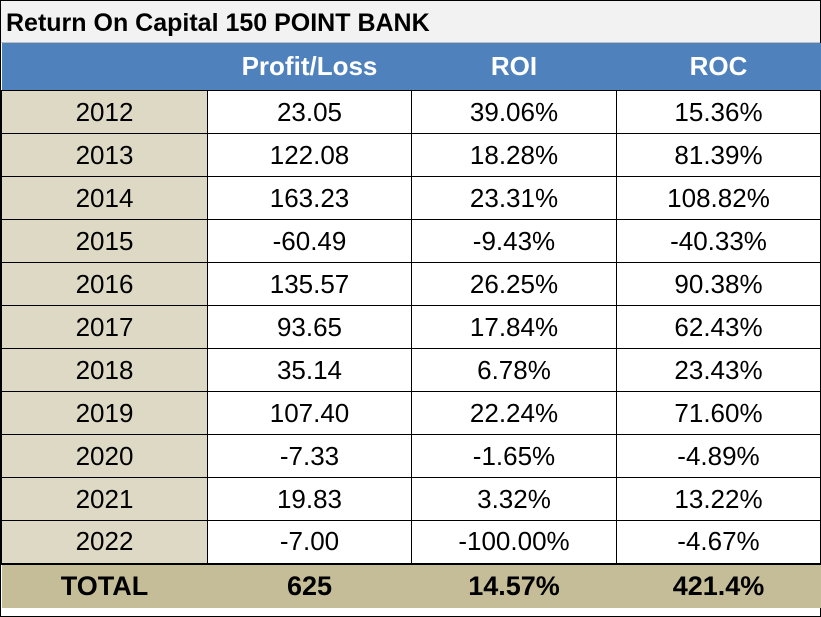 This screenshot has width=821, height=617. I want to click on table-row: 2012 23.05 39.06% 15.36%, so click(411, 112).